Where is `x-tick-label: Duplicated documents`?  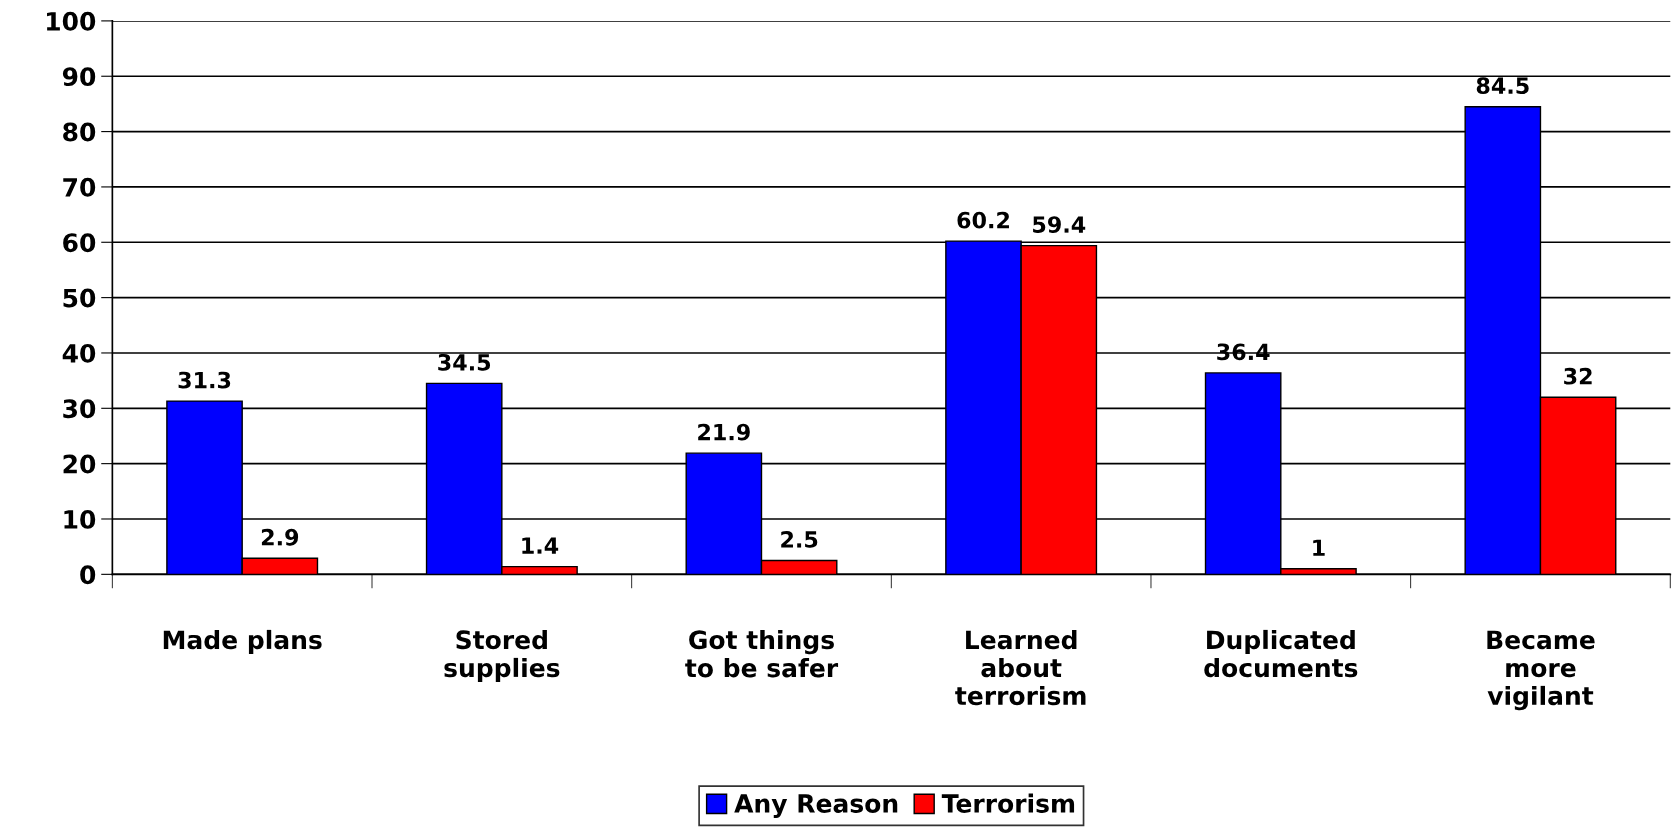
x-tick-label: Duplicated documents is located at coordinates (1281, 653).